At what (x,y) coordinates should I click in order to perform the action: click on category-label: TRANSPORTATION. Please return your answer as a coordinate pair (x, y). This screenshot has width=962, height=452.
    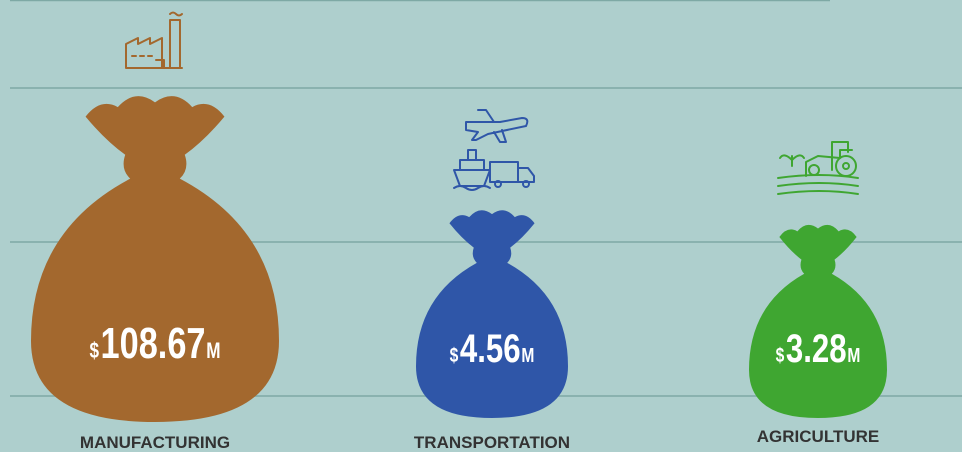
    Looking at the image, I should click on (492, 442).